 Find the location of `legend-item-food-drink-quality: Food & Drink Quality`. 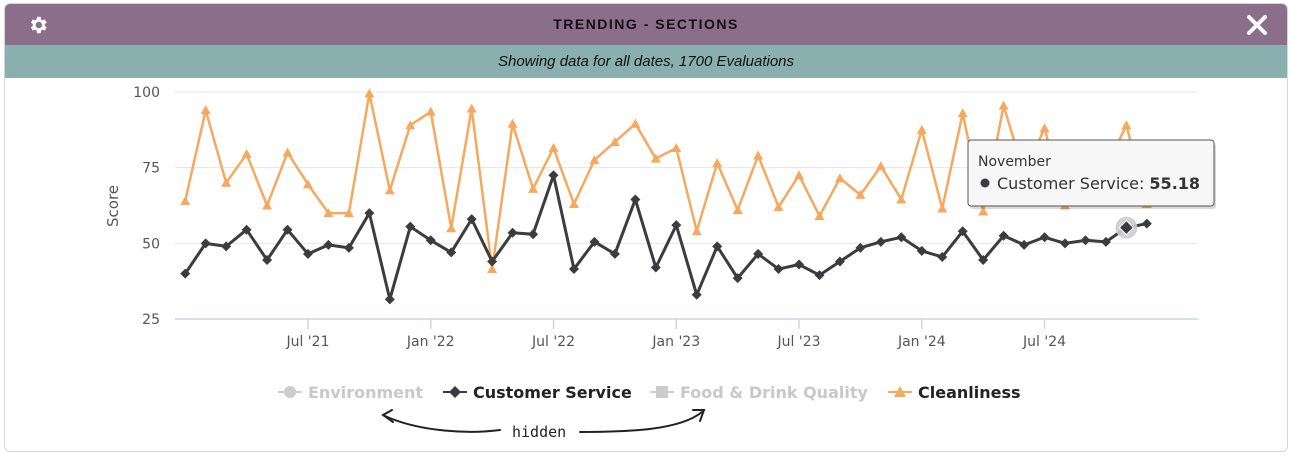

legend-item-food-drink-quality: Food & Drink Quality is located at coordinates (759, 392).